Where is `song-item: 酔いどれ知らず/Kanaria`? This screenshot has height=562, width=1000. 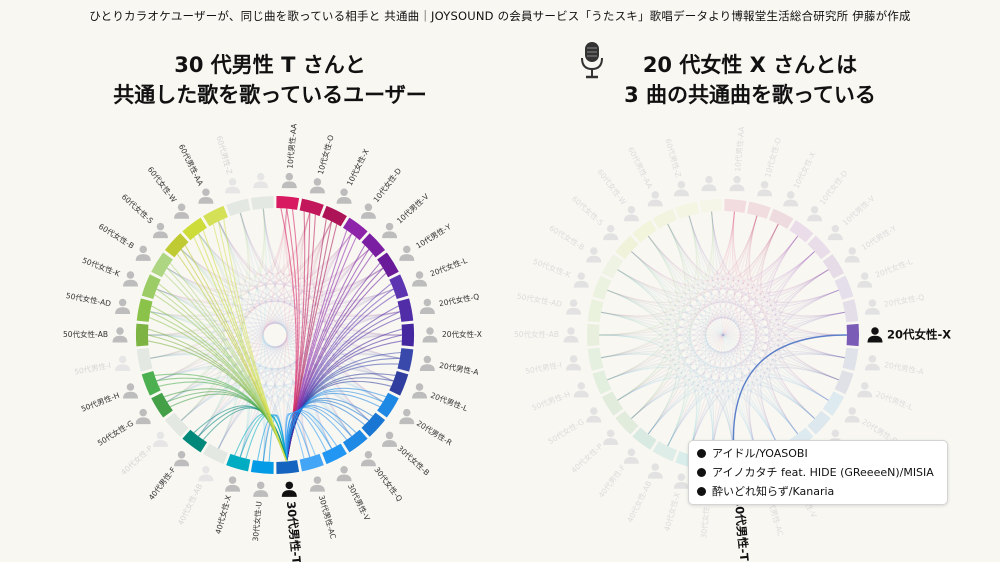
song-item: 酔いどれ知らず/Kanaria is located at coordinates (818, 491).